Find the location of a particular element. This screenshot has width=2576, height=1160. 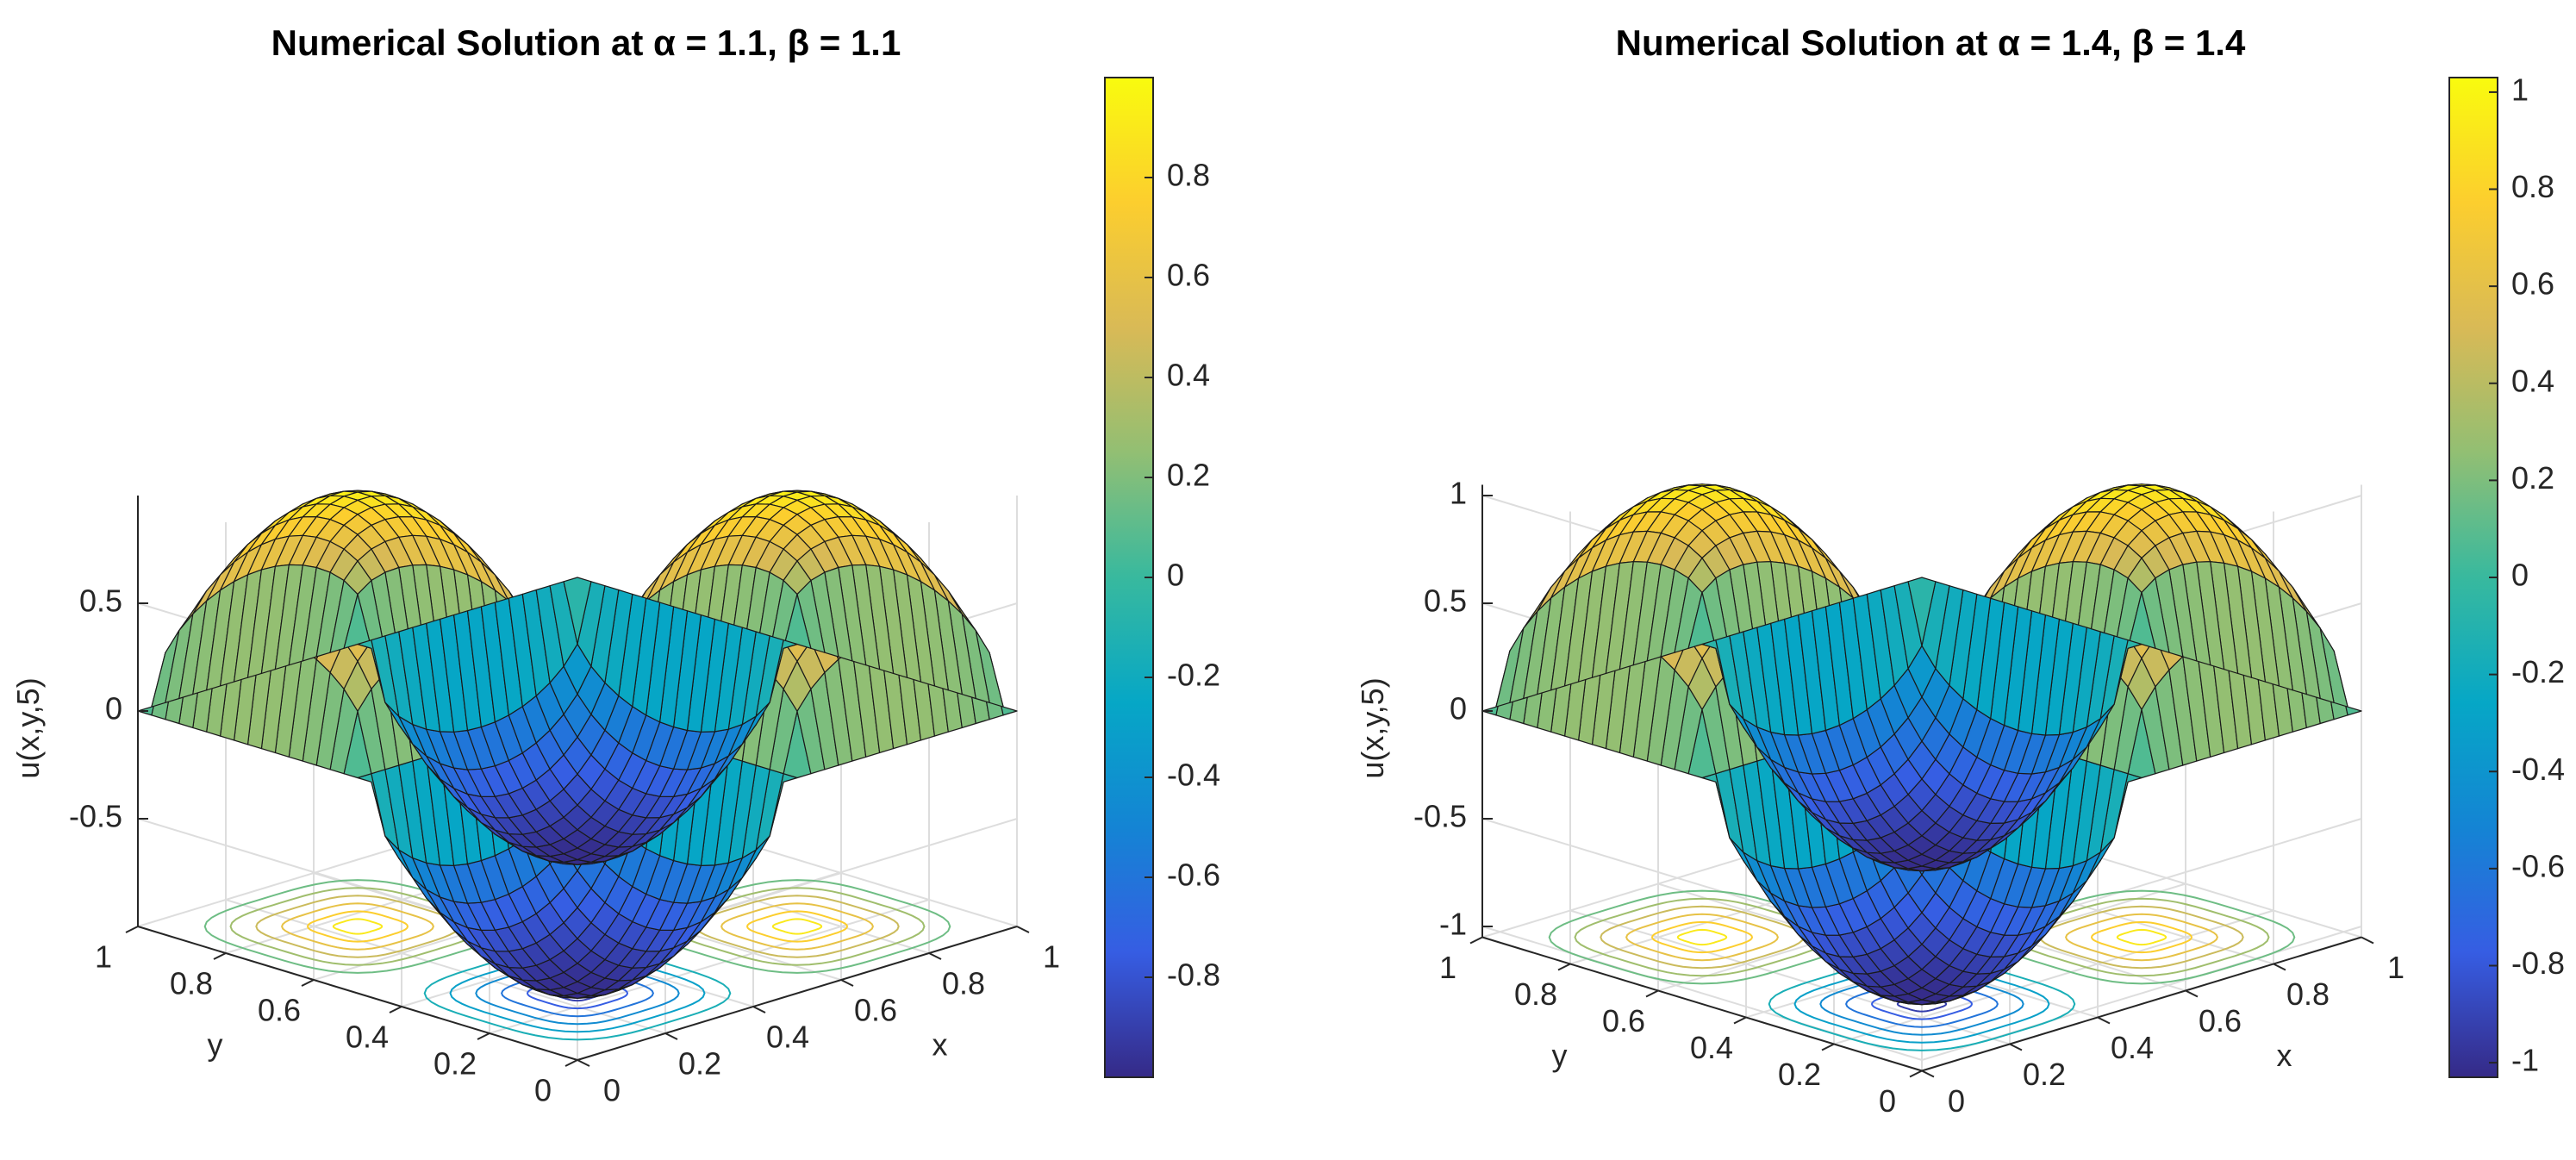

colorbar-tick-label: -1 is located at coordinates (2525, 1061).